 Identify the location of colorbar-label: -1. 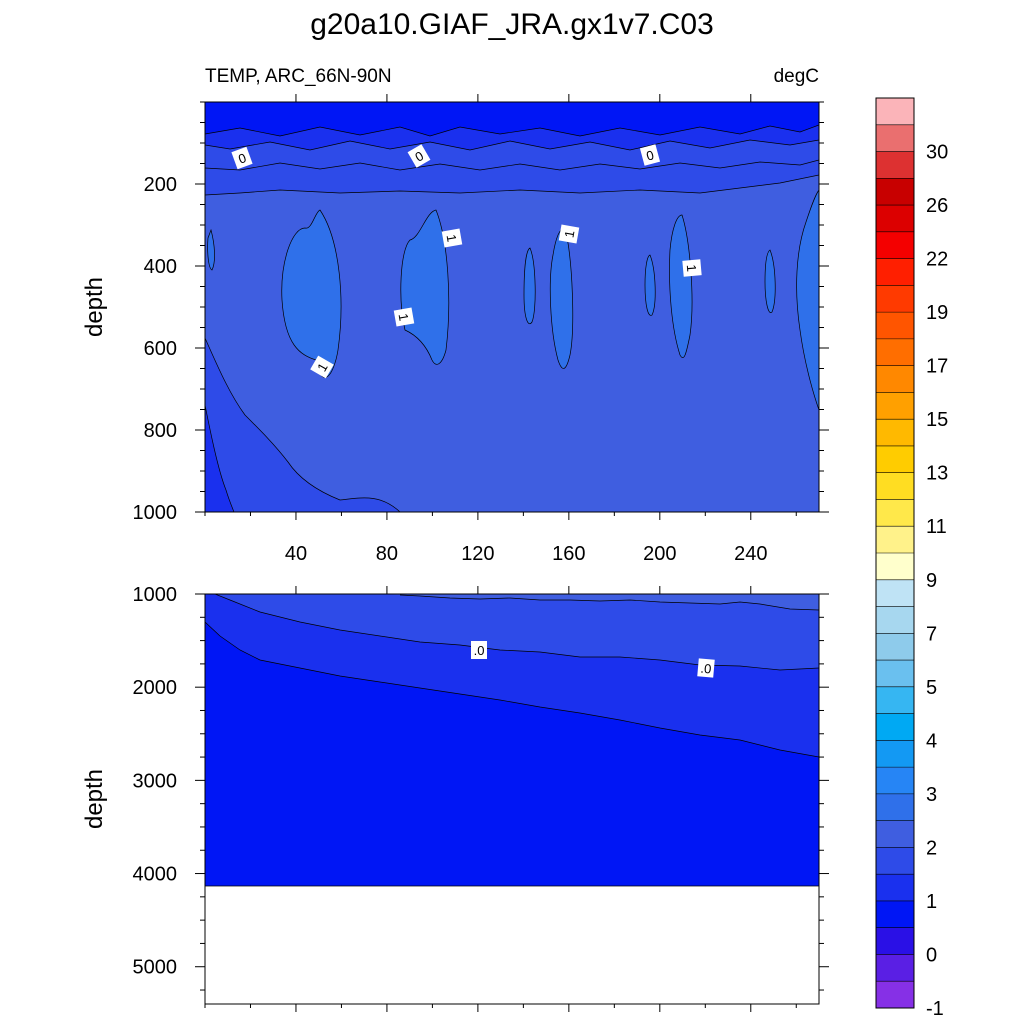
(935, 1009).